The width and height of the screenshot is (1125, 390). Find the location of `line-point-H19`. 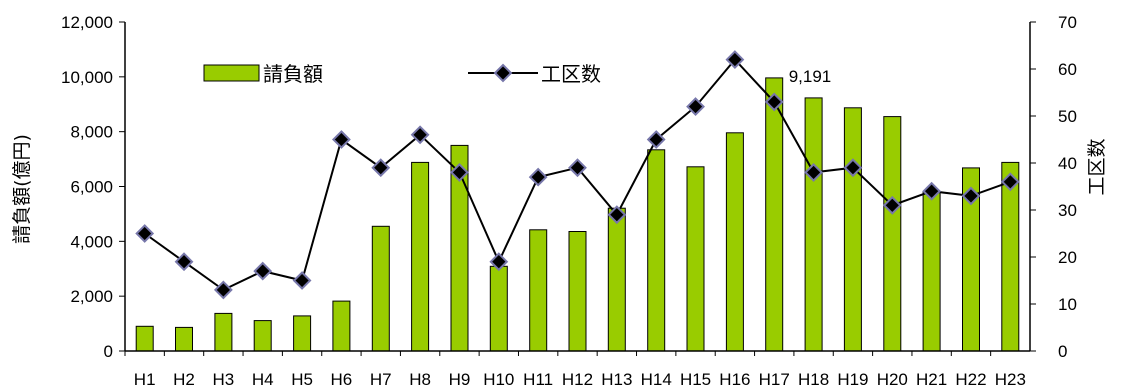

line-point-H19 is located at coordinates (853, 168).